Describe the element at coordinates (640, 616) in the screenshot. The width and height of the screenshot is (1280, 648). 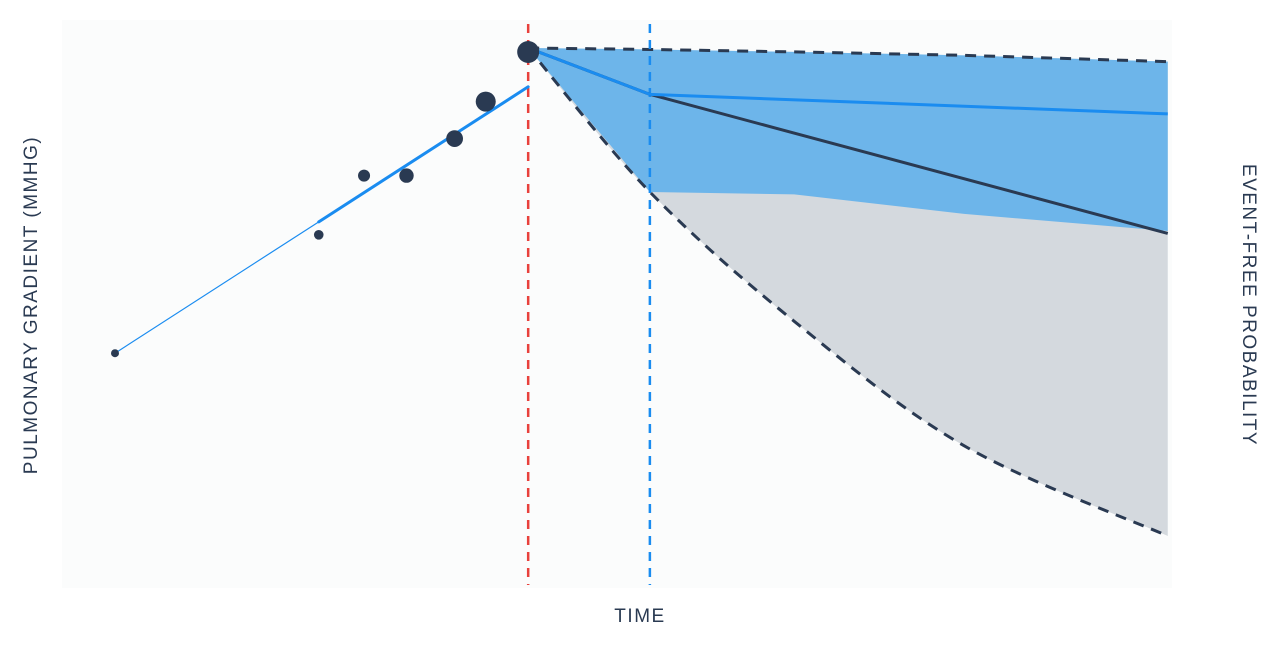
I see `x-axis-label: TIME` at that location.